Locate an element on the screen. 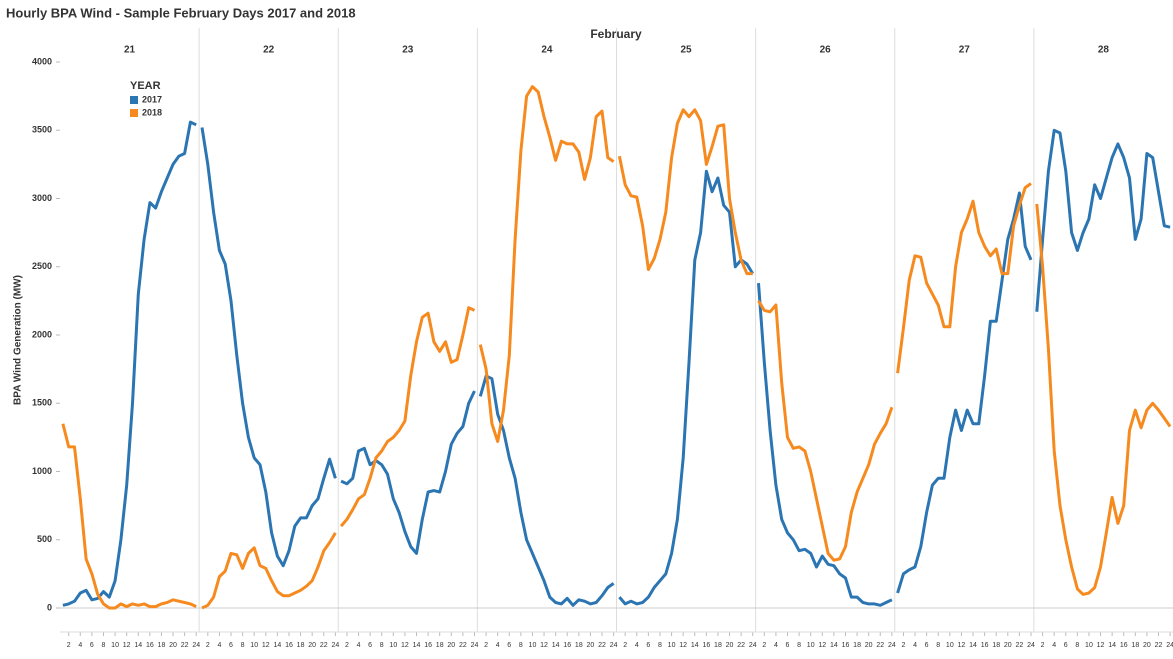 This screenshot has height=659, width=1173. group-tick-label: 27 is located at coordinates (965, 50).